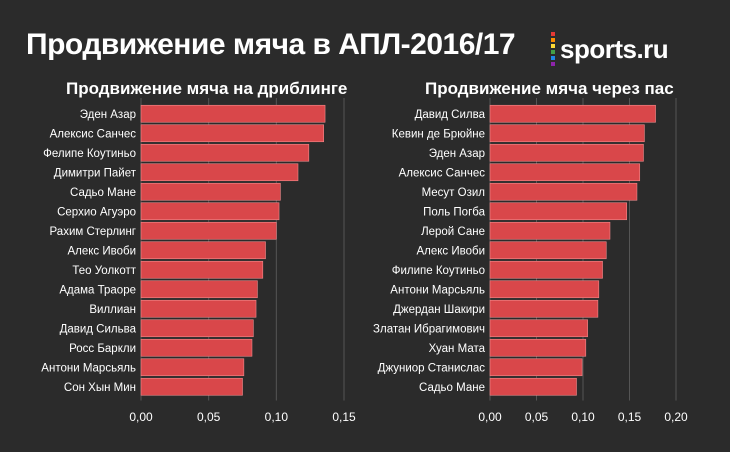 The width and height of the screenshot is (730, 452). Describe the element at coordinates (438, 134) in the screenshot. I see `category-label: Кевин де Брюйне` at that location.